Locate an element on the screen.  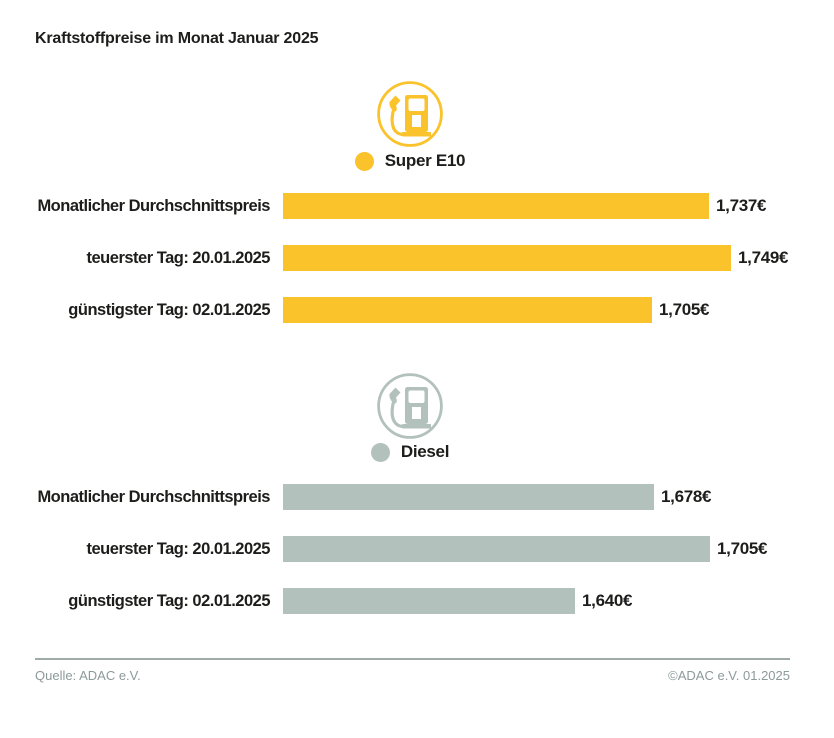
legend-super-e10: Super E10 is located at coordinates (410, 161).